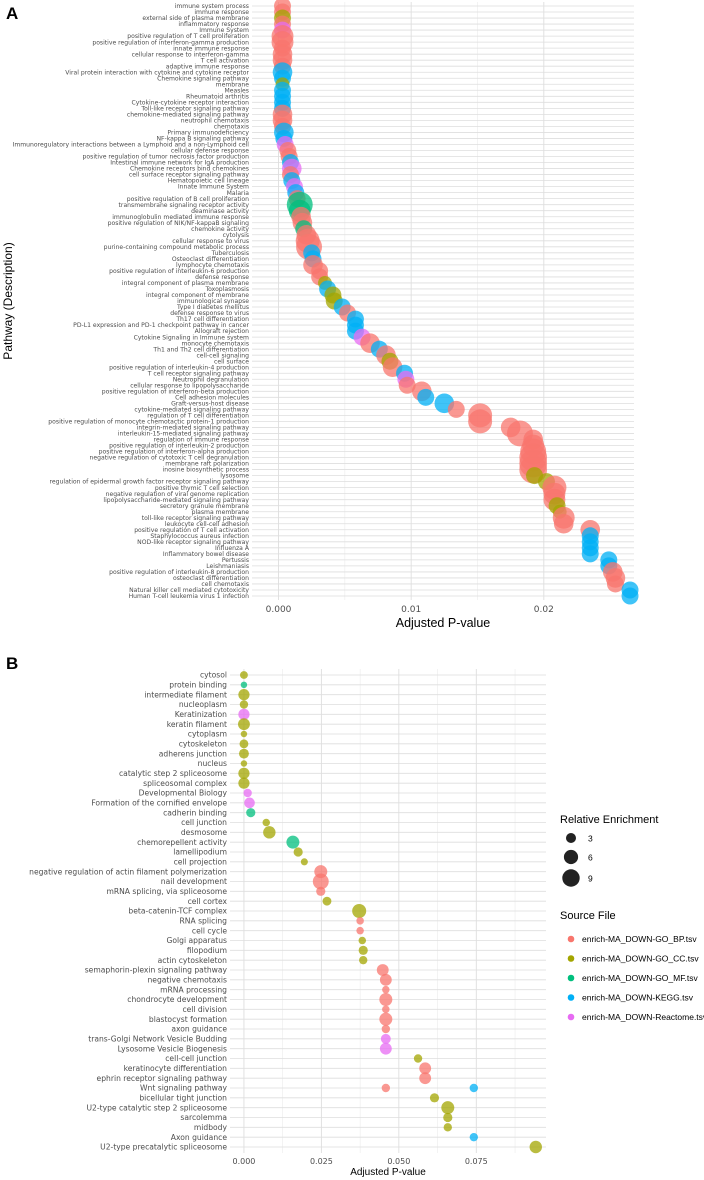 The height and width of the screenshot is (1180, 704). What do you see at coordinates (183, 1088) in the screenshot?
I see `y-tick-label: Wnt signaling pathway` at bounding box center [183, 1088].